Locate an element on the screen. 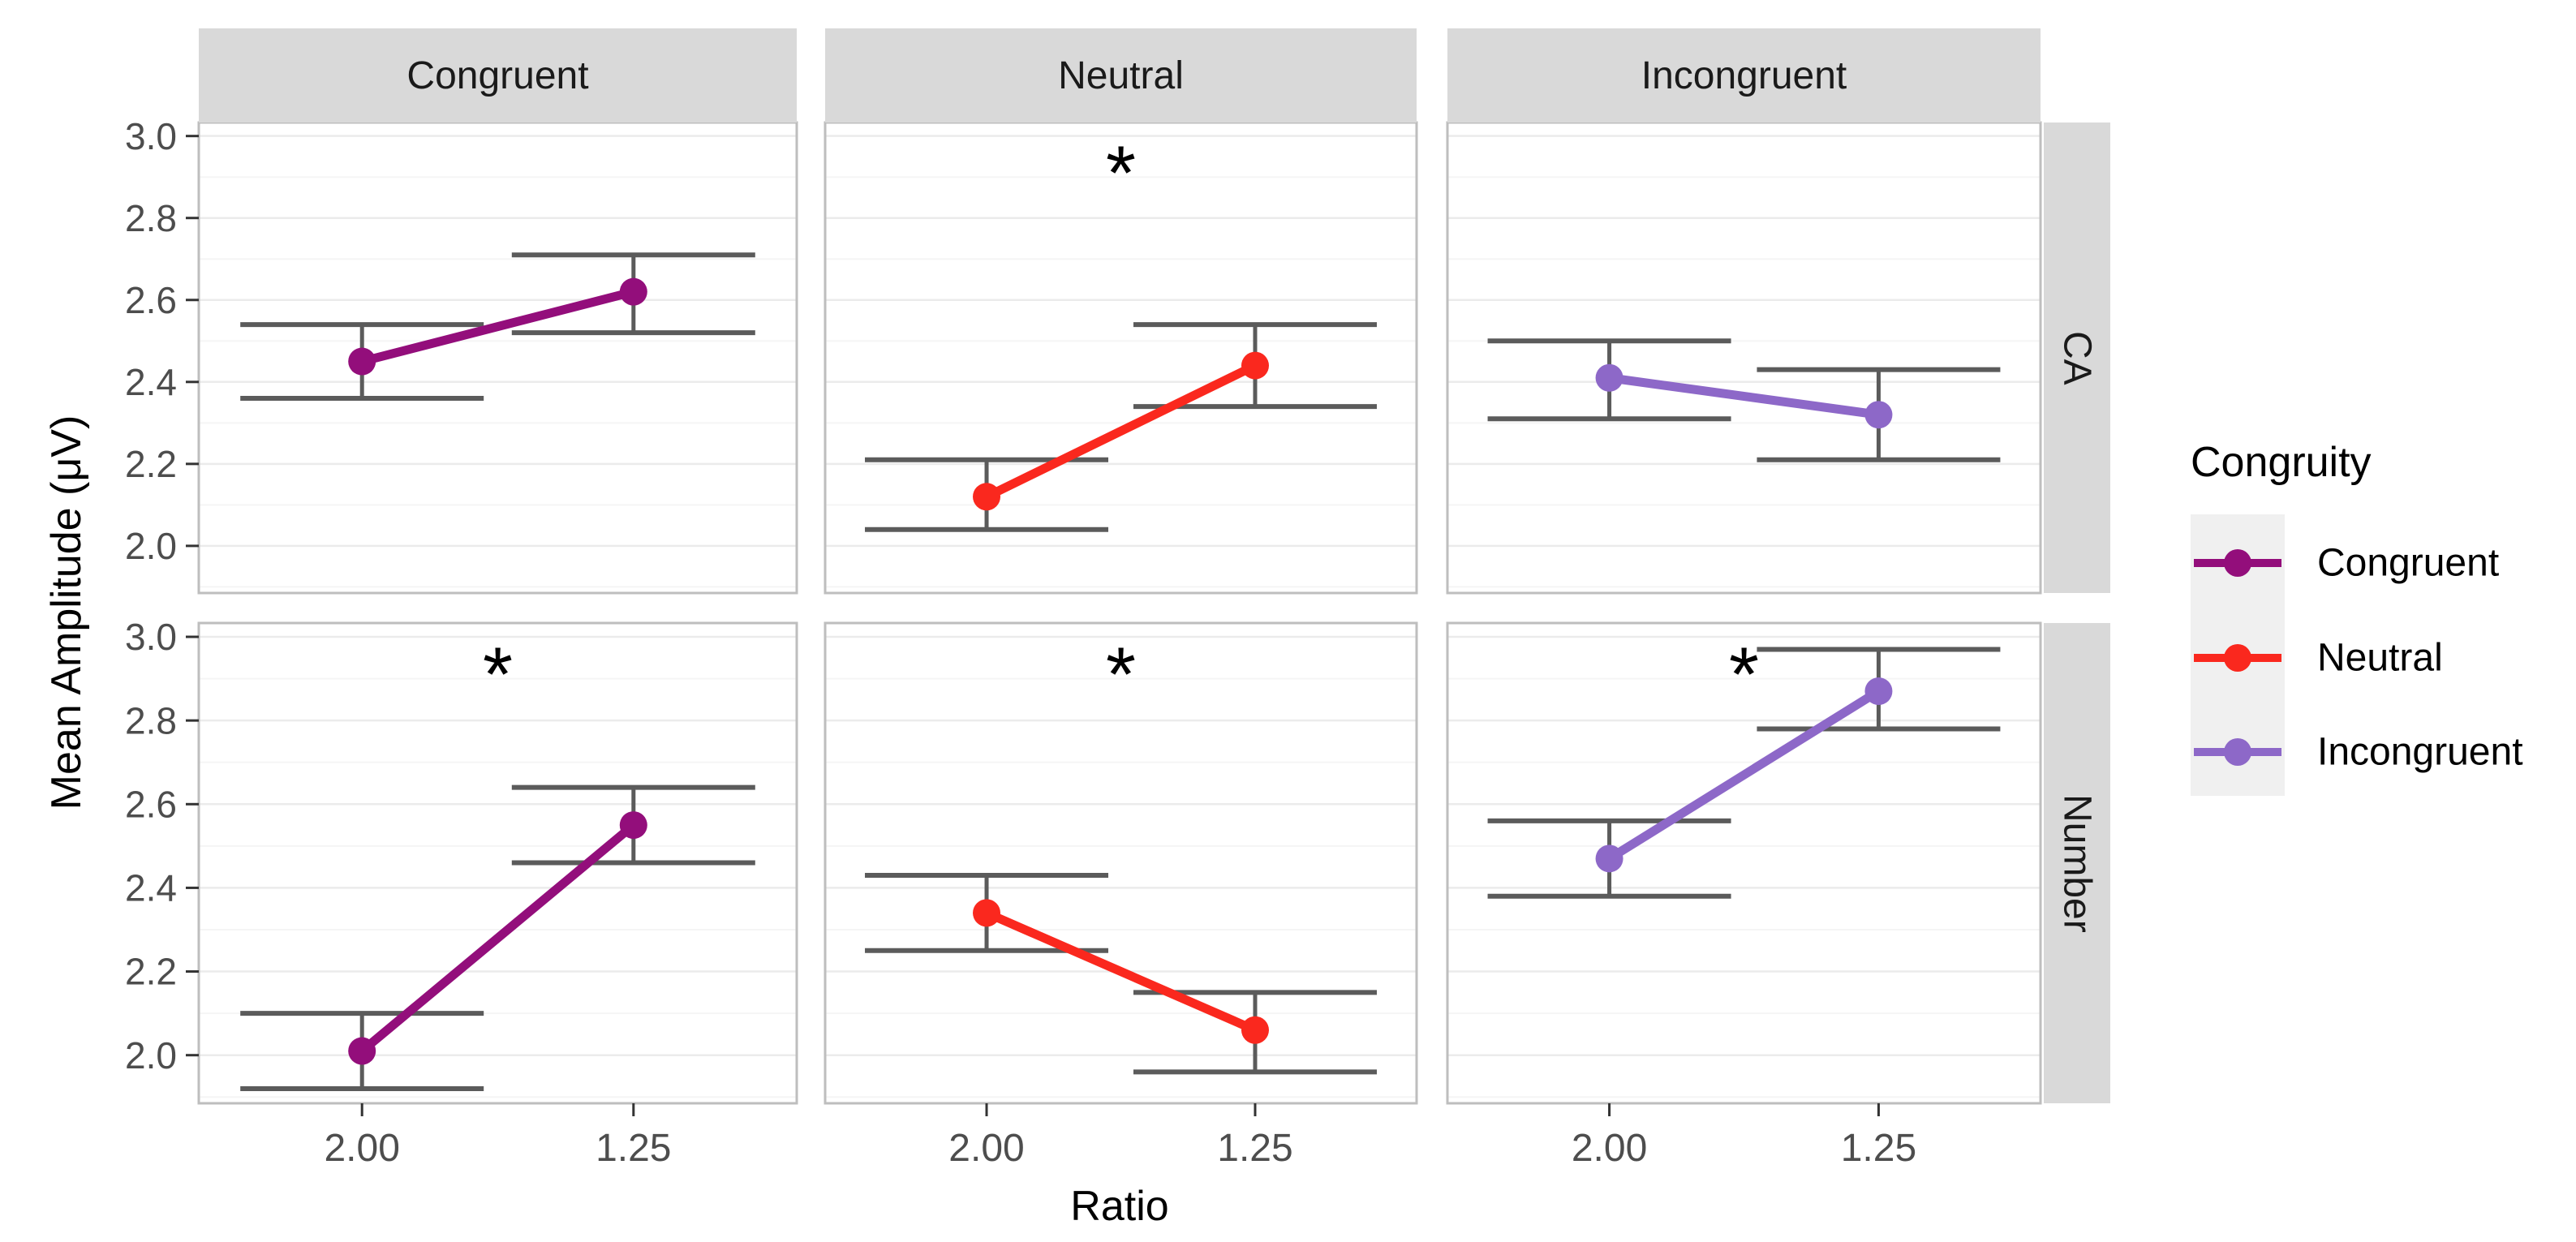  facet-strip-label: Incongruent is located at coordinates (1744, 75).